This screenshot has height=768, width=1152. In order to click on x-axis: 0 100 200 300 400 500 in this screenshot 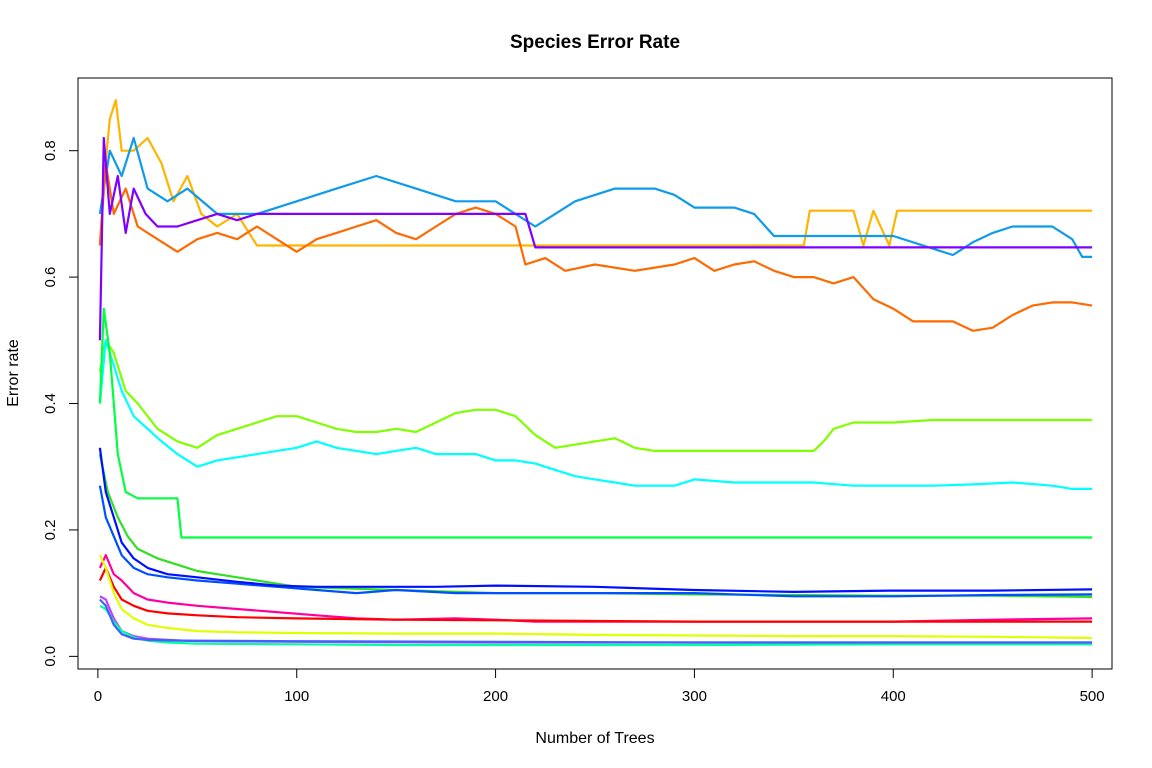, I will do `click(599, 686)`.